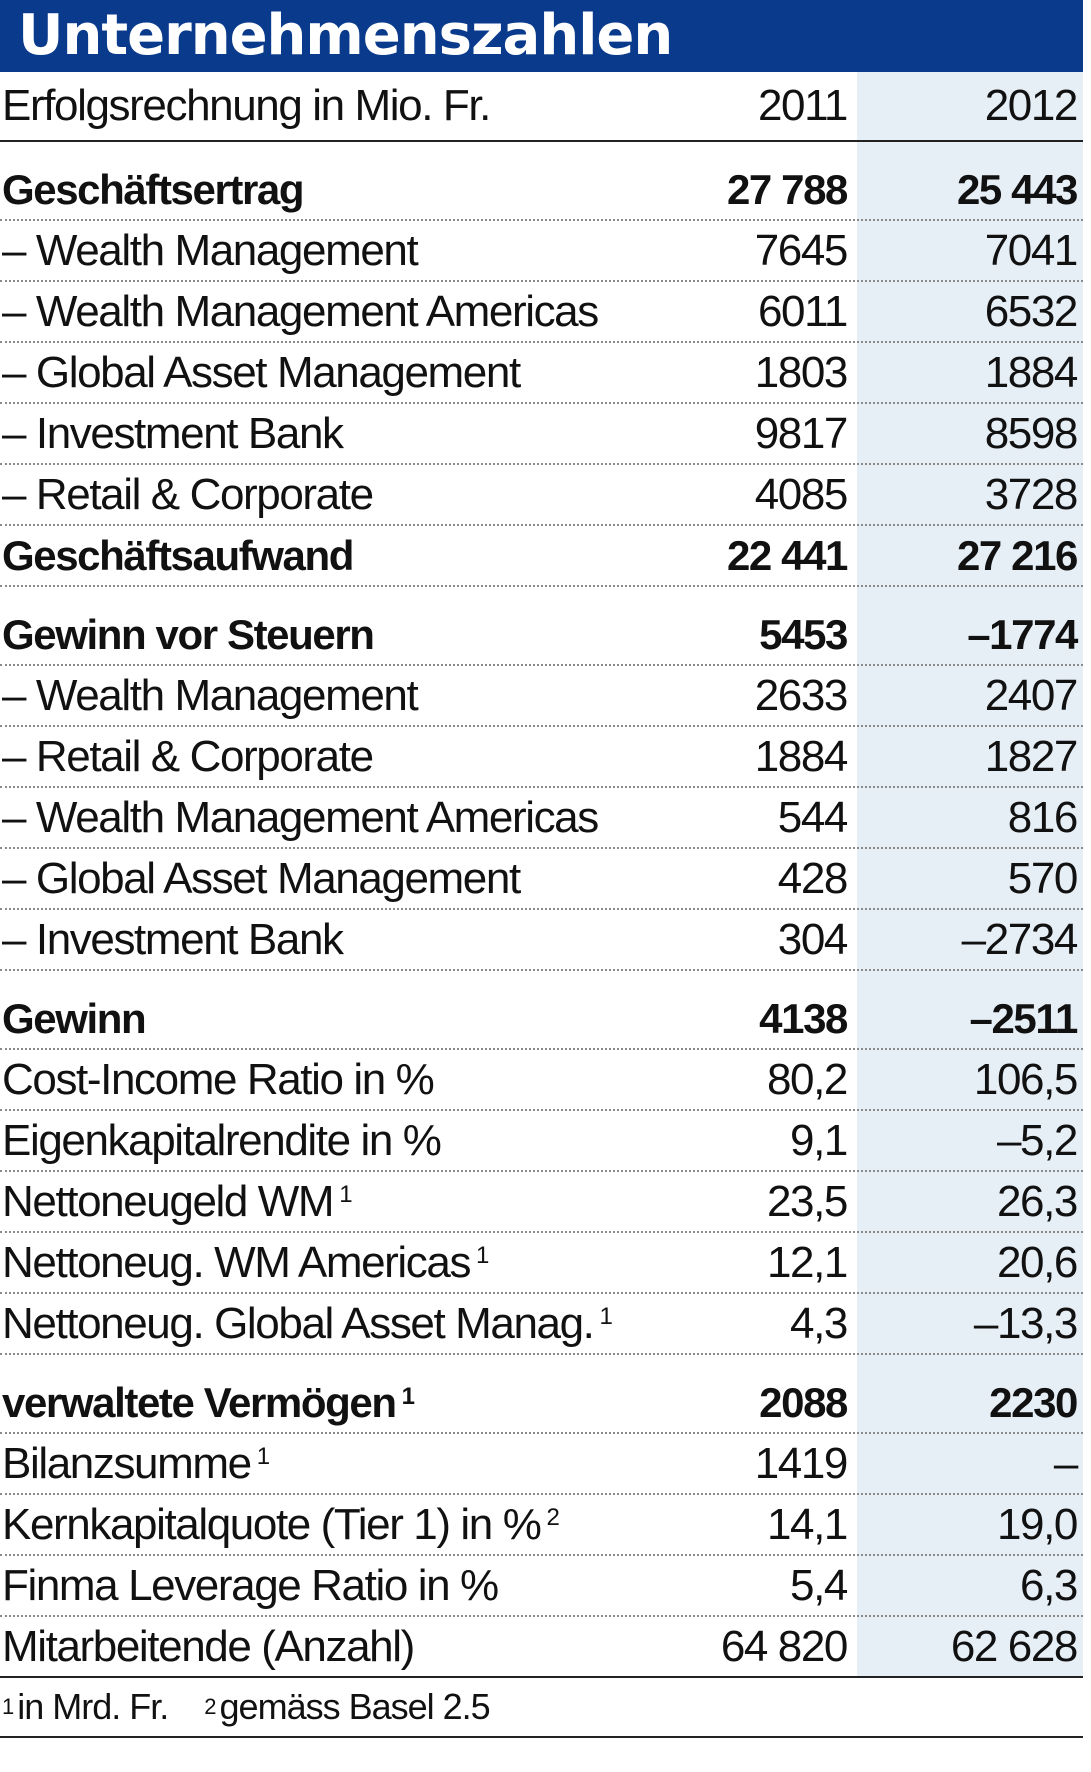 The width and height of the screenshot is (1091, 1772). Describe the element at coordinates (813, 878) in the screenshot. I see `value-2011: 428` at that location.